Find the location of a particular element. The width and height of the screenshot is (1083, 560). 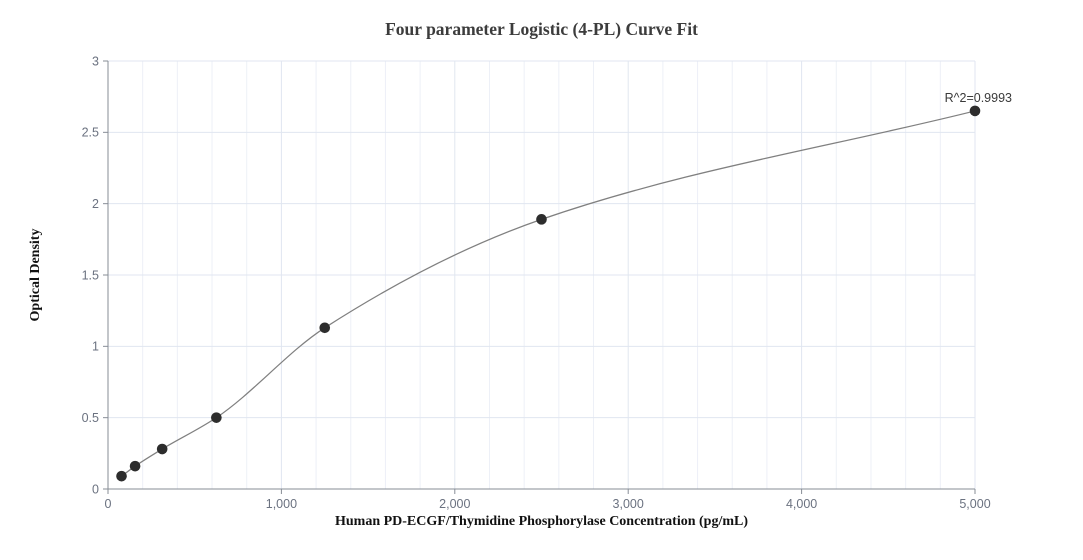

y-tick-label: 2.5 is located at coordinates (90, 133).